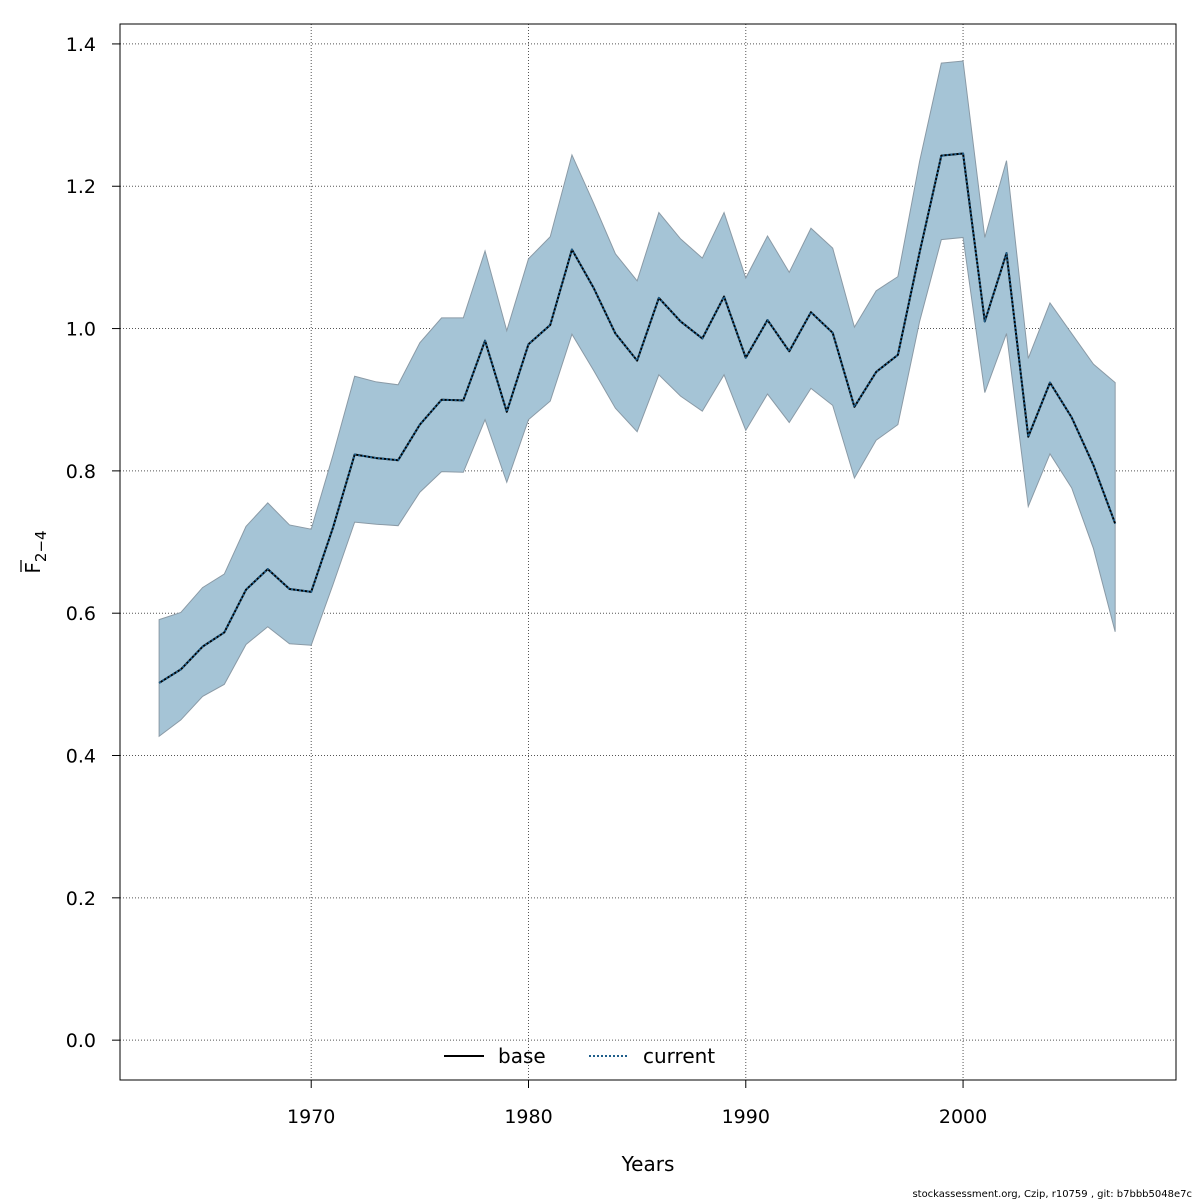 This screenshot has width=1200, height=1200. What do you see at coordinates (81, 899) in the screenshot?
I see `y-tick-label: 0.2` at bounding box center [81, 899].